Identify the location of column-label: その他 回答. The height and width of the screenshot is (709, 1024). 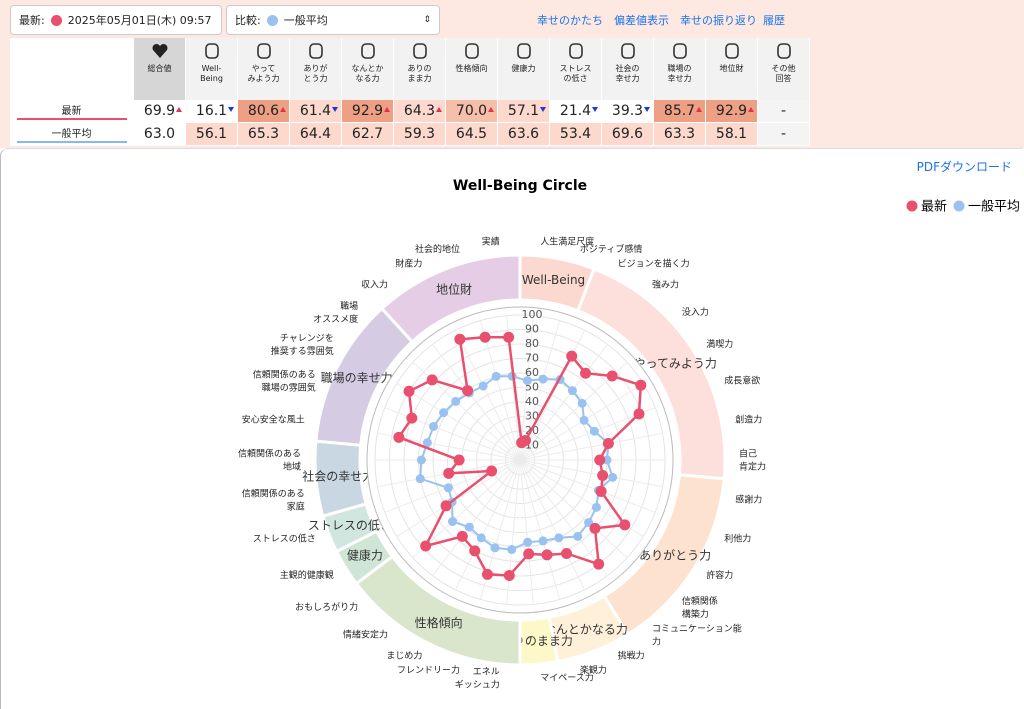
(783, 73).